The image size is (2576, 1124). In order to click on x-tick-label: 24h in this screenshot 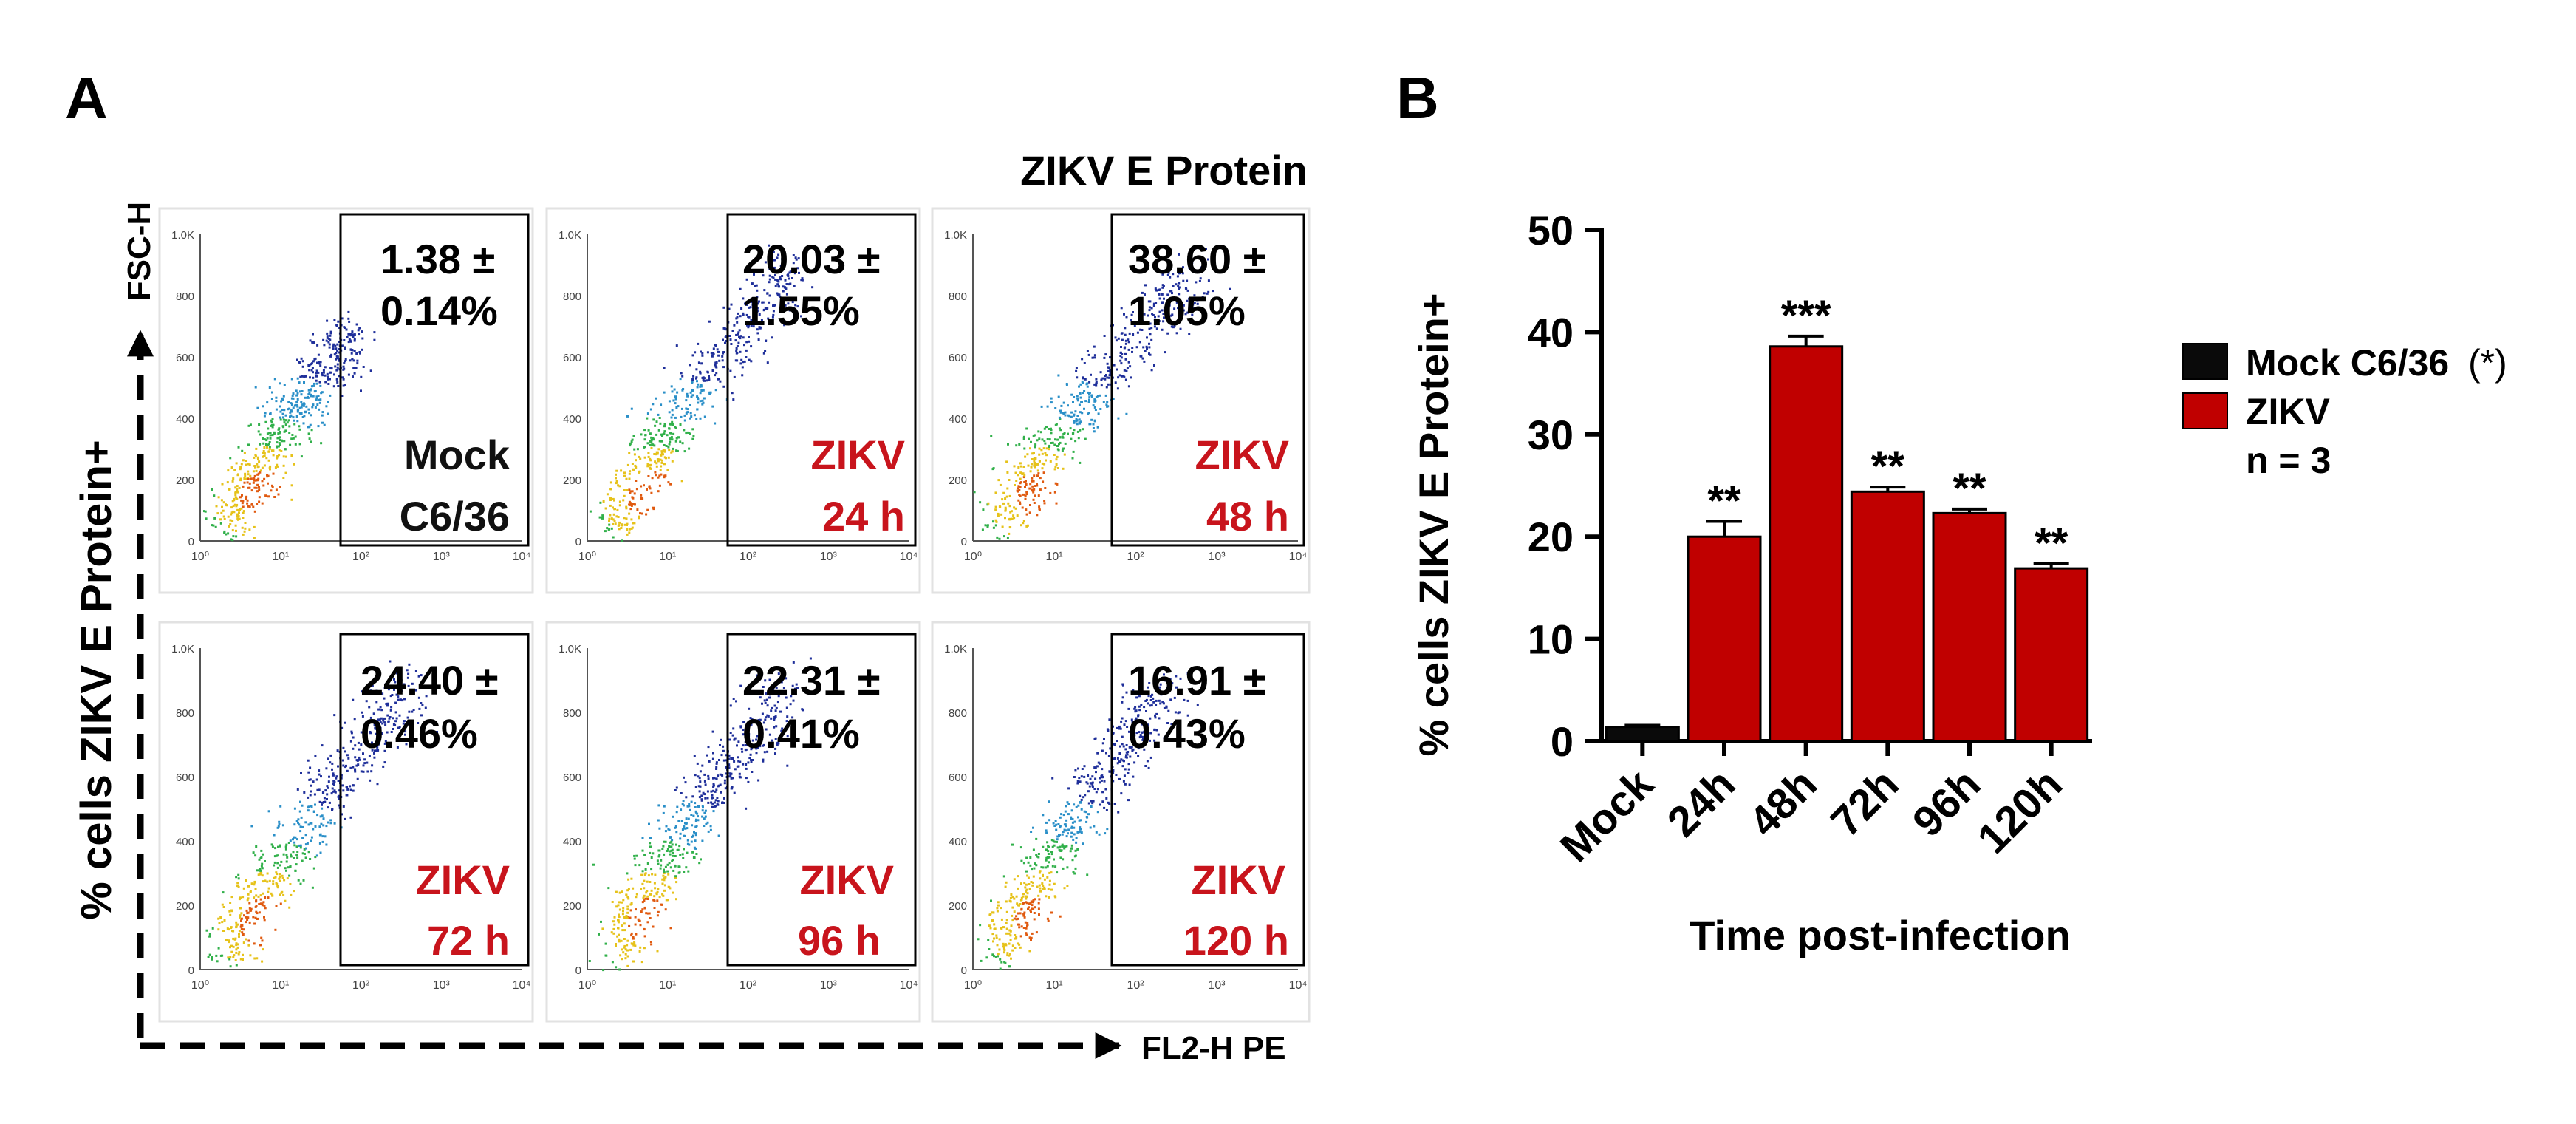, I will do `click(1701, 803)`.